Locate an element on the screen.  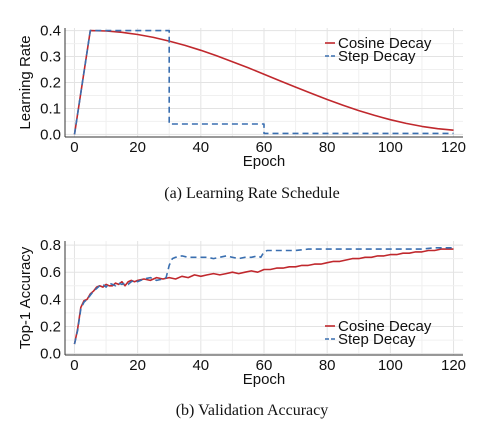
lr-x-tick-label: 40 is located at coordinates (200, 147).